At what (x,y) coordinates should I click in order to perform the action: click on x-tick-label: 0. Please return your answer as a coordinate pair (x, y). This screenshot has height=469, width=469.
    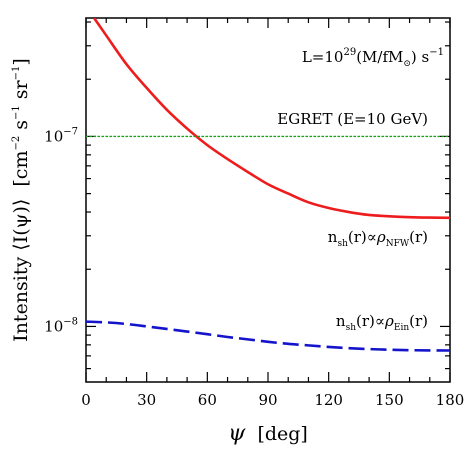
    Looking at the image, I should click on (86, 400).